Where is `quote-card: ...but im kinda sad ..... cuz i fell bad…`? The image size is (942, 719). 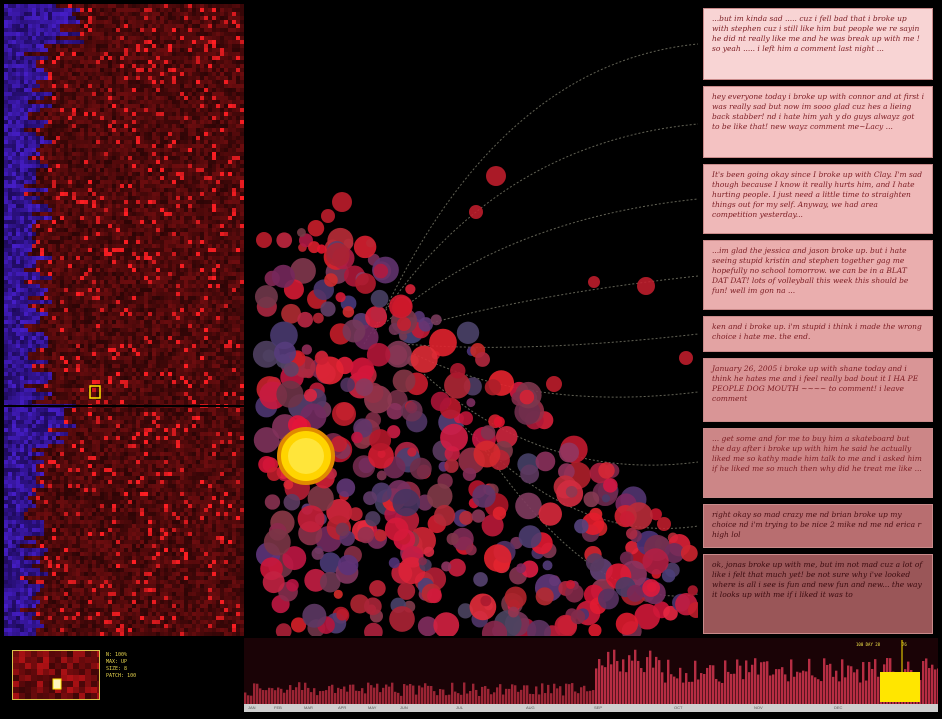
quote-card: ...but im kinda sad ..... cuz i fell bad… is located at coordinates (818, 44).